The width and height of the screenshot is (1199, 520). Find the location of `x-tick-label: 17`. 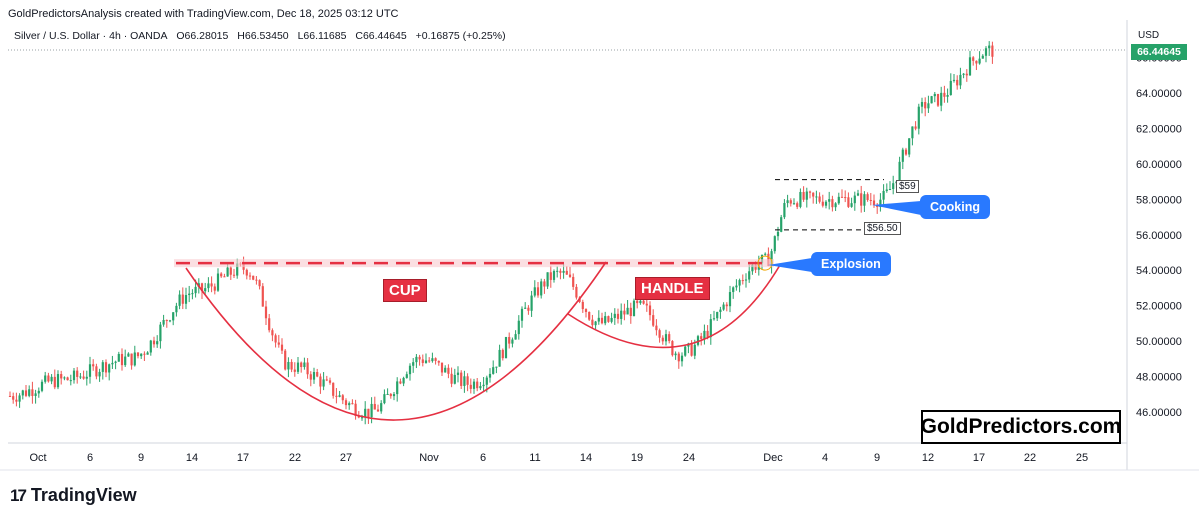

x-tick-label: 17 is located at coordinates (243, 458).